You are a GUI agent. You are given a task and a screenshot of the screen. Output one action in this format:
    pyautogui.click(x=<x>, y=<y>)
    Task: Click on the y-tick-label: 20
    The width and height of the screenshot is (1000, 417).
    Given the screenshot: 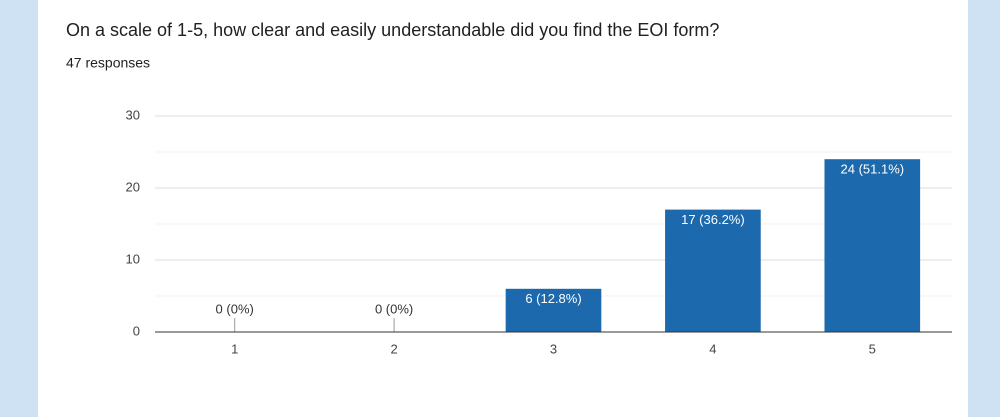 What is the action you would take?
    pyautogui.click(x=133, y=186)
    